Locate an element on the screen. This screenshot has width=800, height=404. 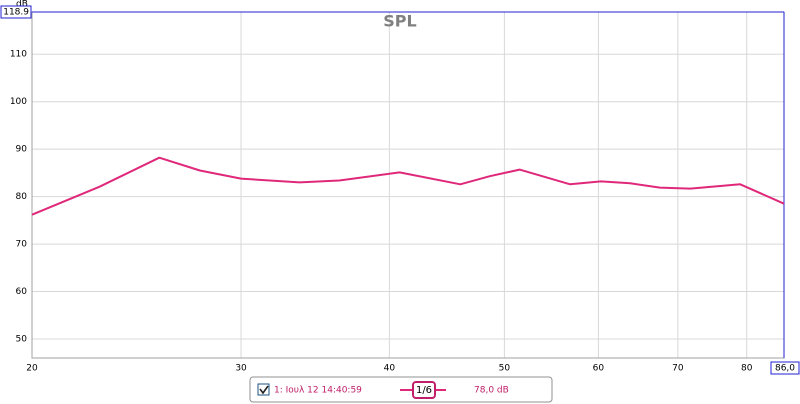
y-tick-label: 80 is located at coordinates (22, 197).